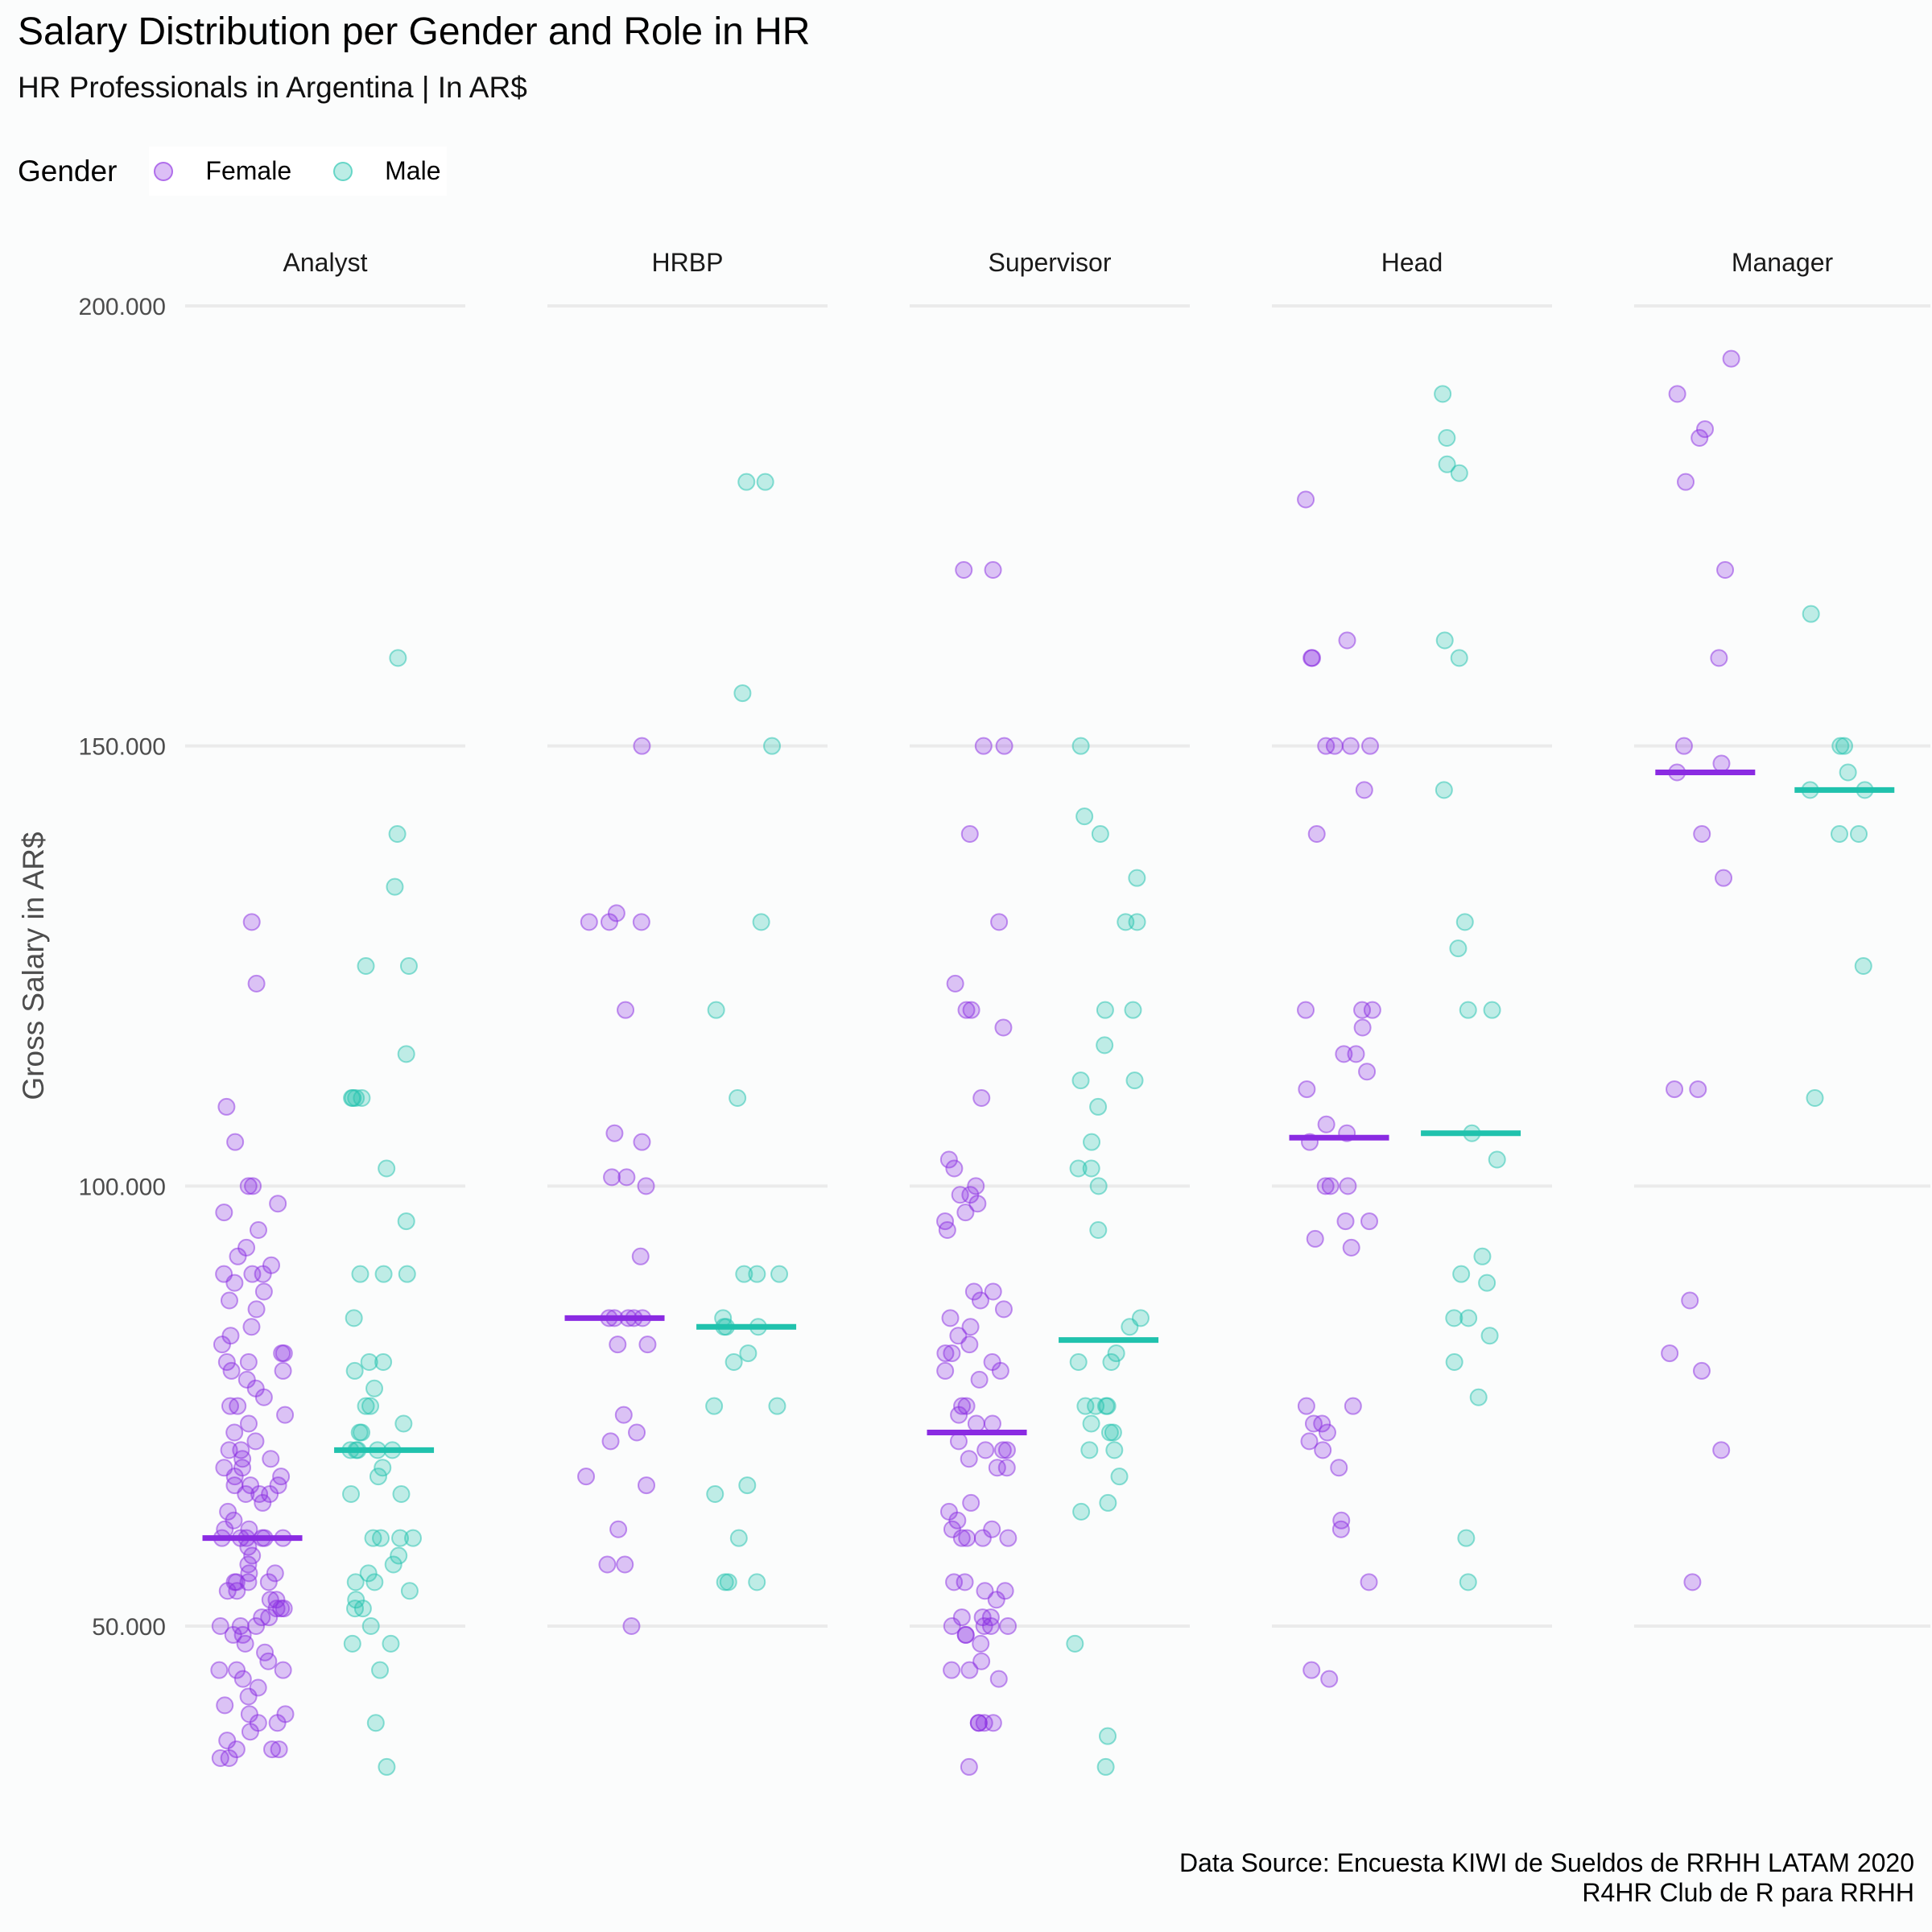 The image size is (1932, 1932). Describe the element at coordinates (1783, 262) in the screenshot. I see `facet-label-manager: Manager` at that location.